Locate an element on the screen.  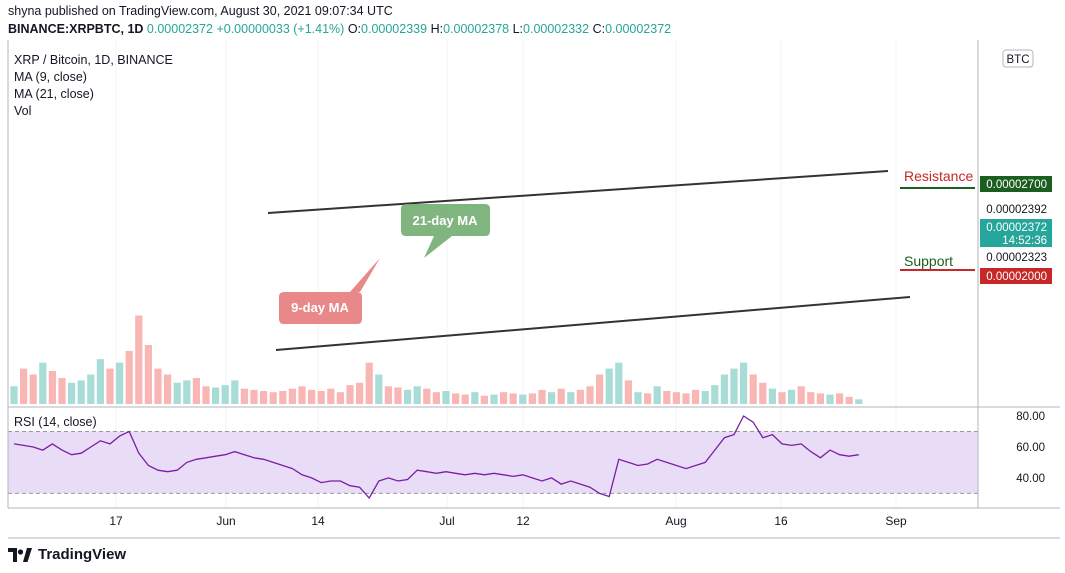
close-label: C: is located at coordinates (599, 29).